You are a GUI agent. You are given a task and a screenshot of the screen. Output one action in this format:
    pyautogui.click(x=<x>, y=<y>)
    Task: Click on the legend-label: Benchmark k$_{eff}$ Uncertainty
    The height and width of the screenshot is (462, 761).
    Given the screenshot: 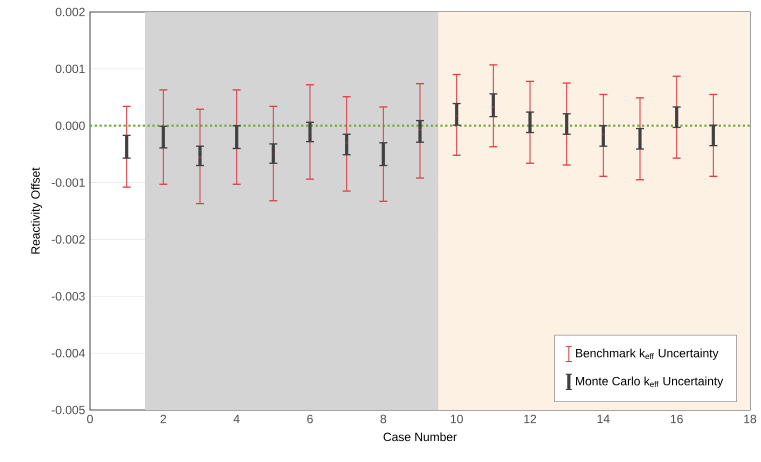 What is the action you would take?
    pyautogui.click(x=647, y=354)
    